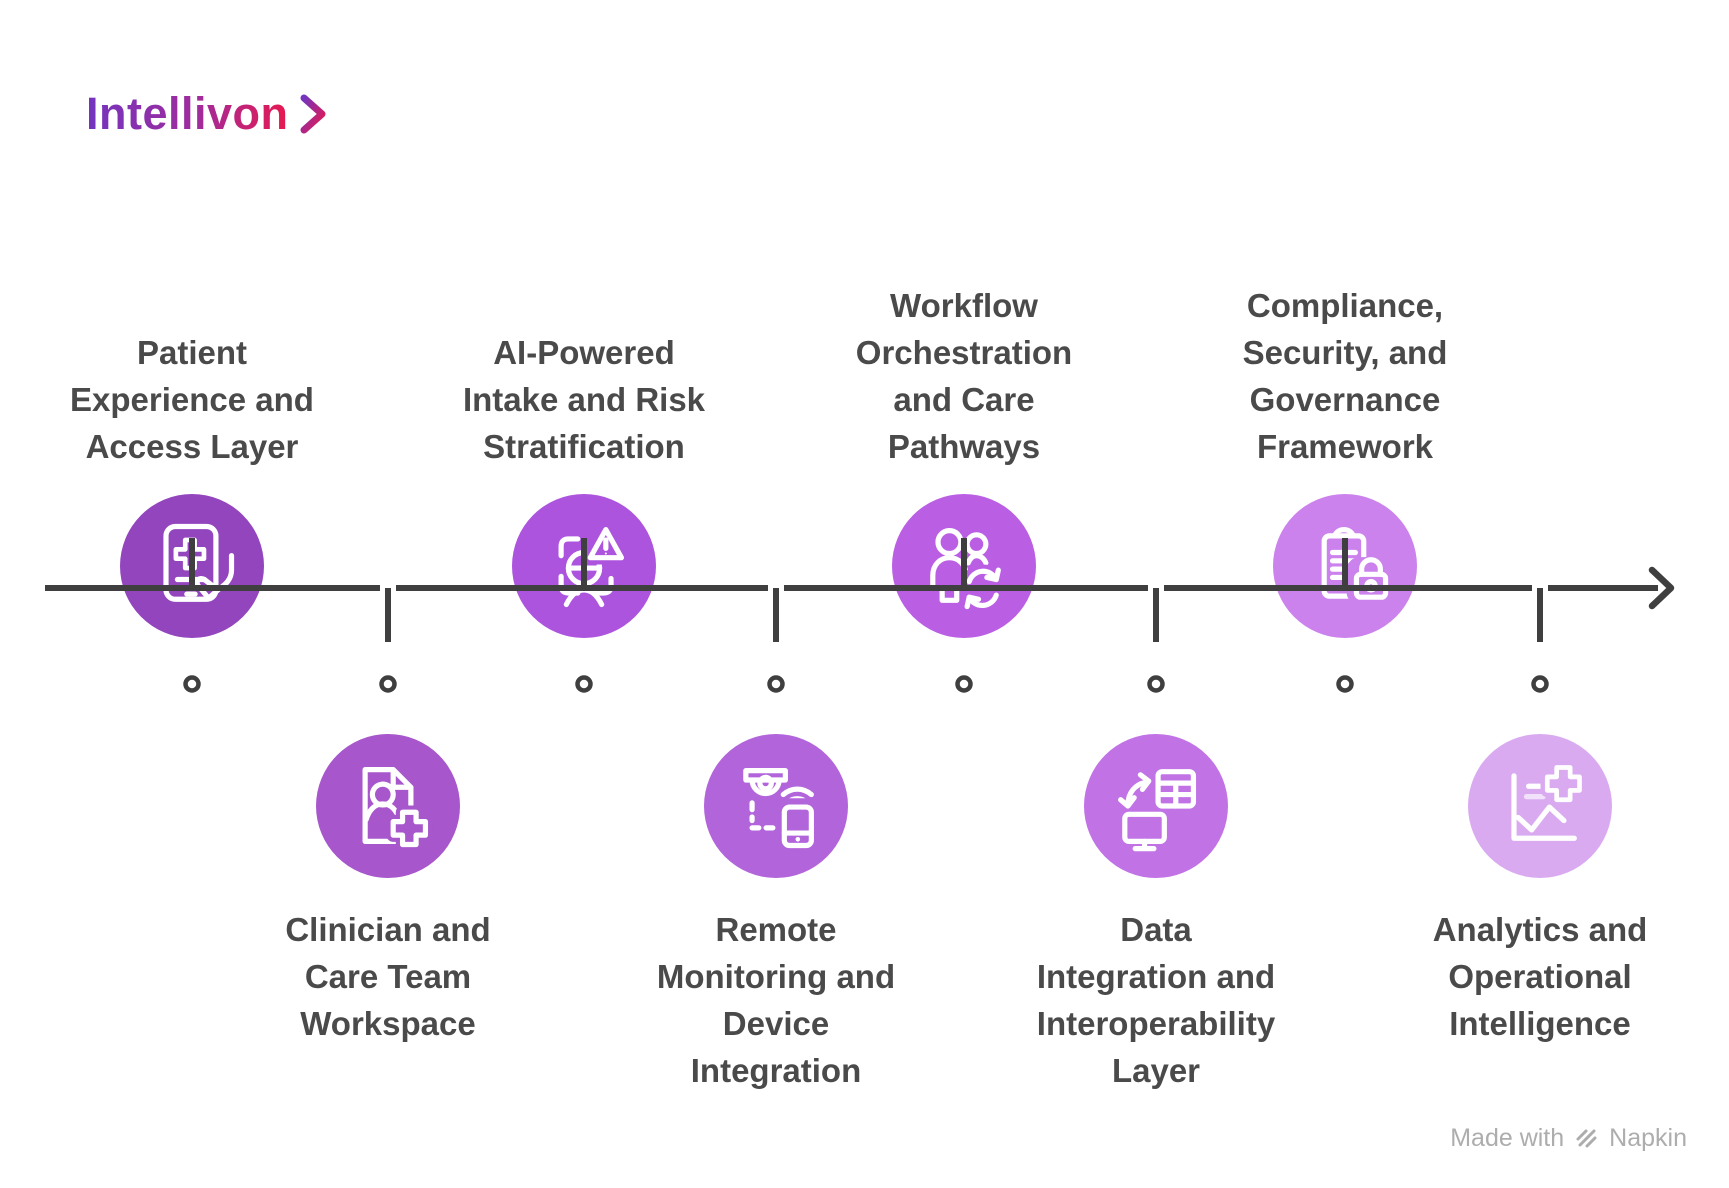 The image size is (1729, 1188). I want to click on face-scan-alert-icon, so click(584, 566).